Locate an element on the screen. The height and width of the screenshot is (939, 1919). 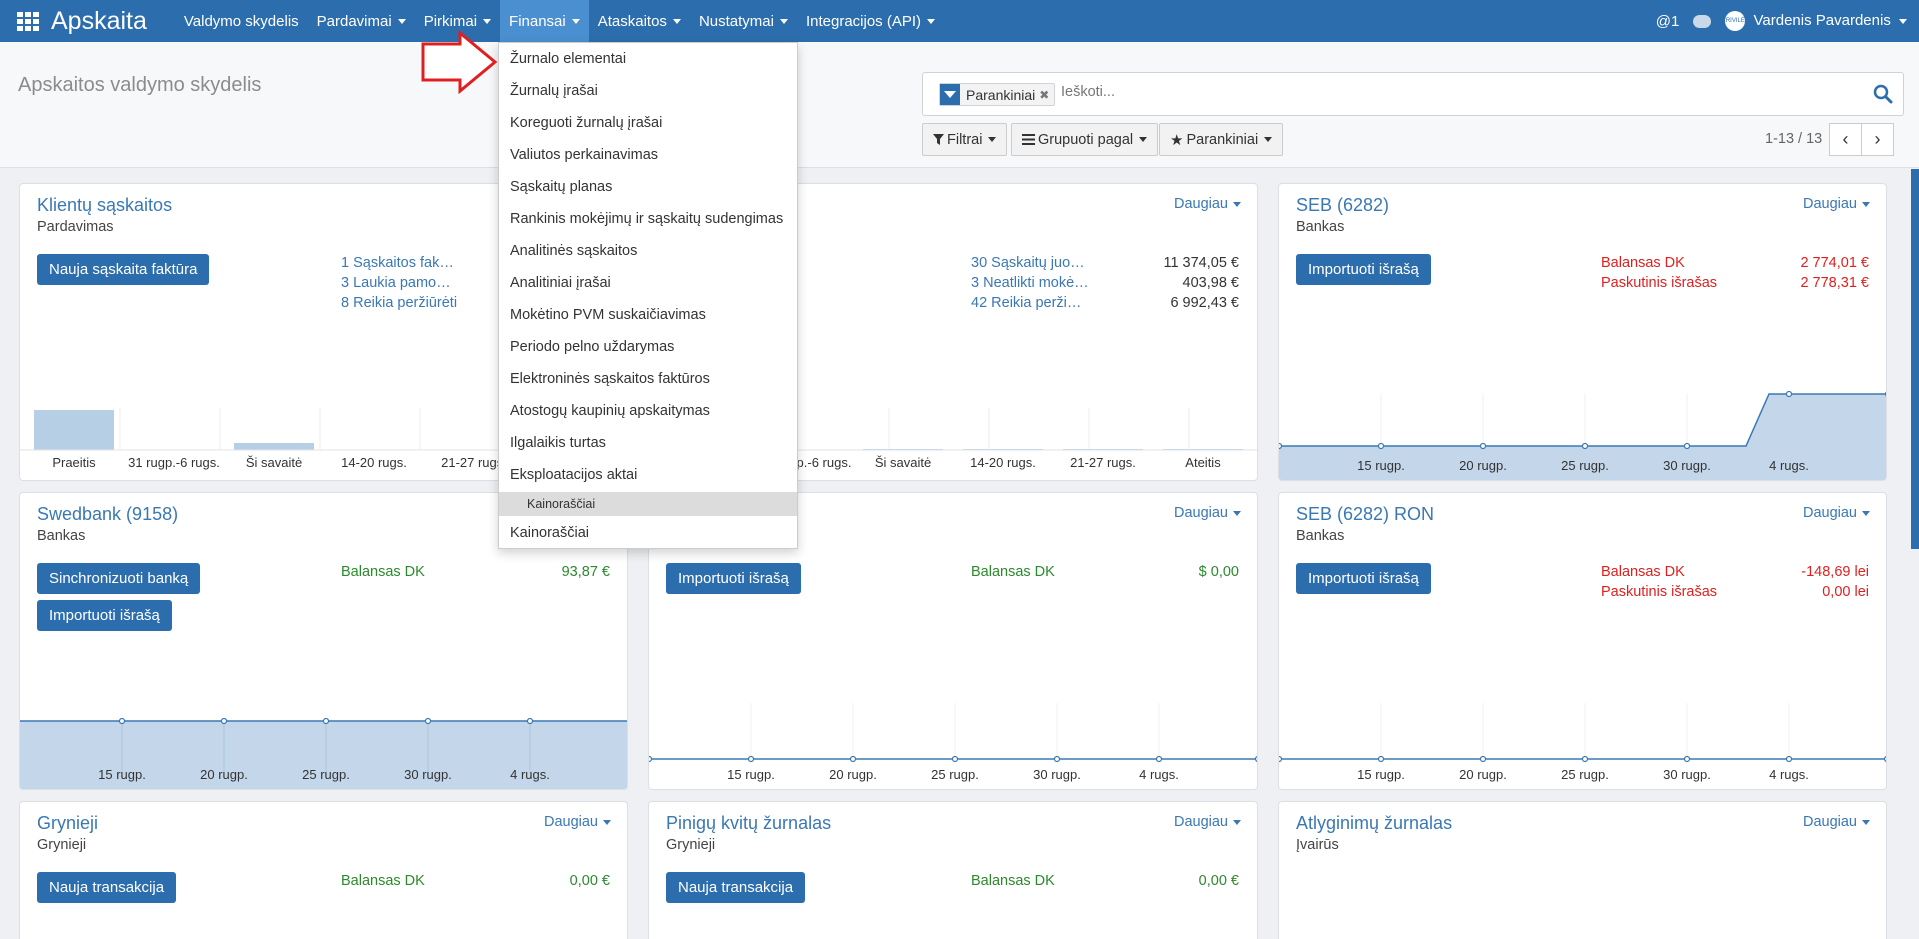
nav-ataskaitos: Ataskaitos is located at coordinates (639, 21).